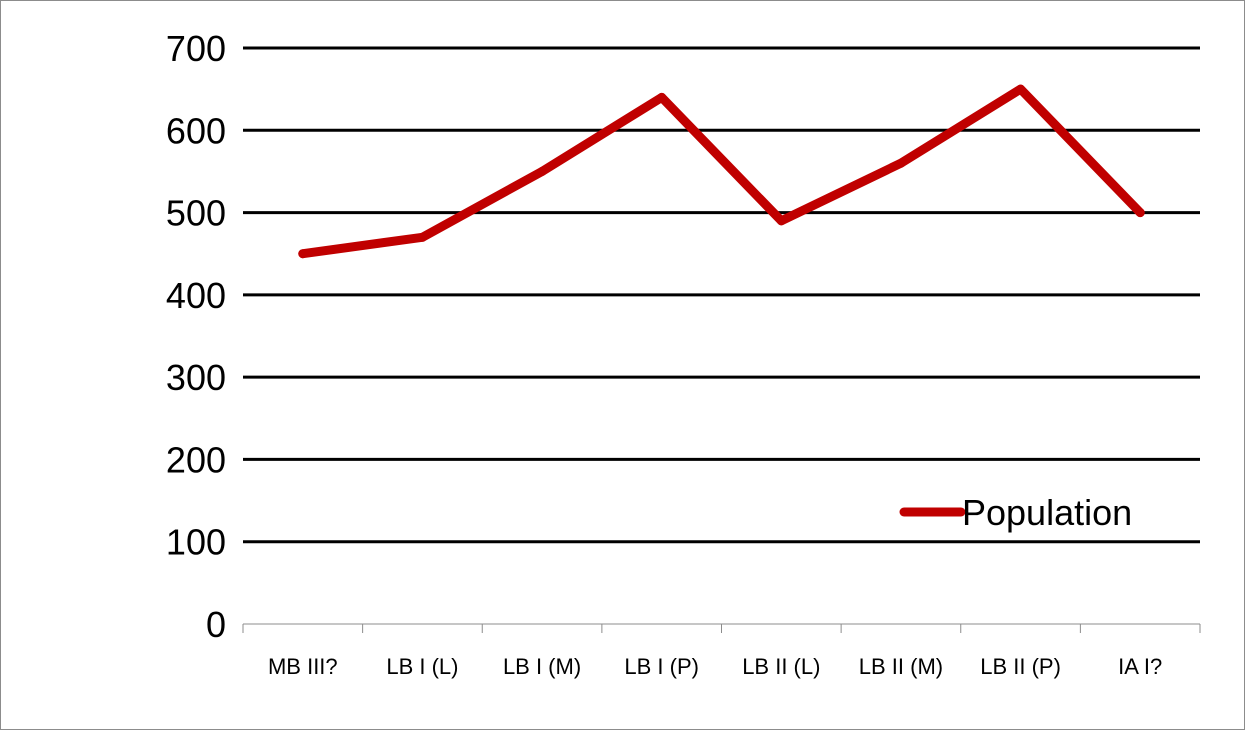  What do you see at coordinates (196, 295) in the screenshot?
I see `y-tick-label: 400` at bounding box center [196, 295].